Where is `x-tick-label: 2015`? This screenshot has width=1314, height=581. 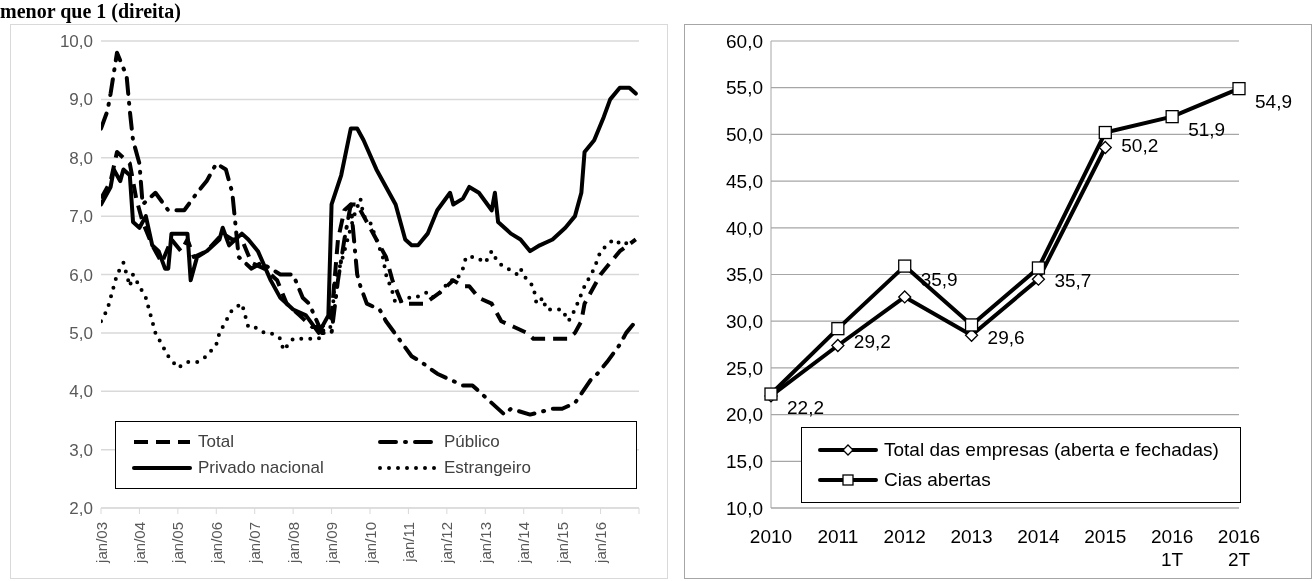 x-tick-label: 2015 is located at coordinates (1105, 537).